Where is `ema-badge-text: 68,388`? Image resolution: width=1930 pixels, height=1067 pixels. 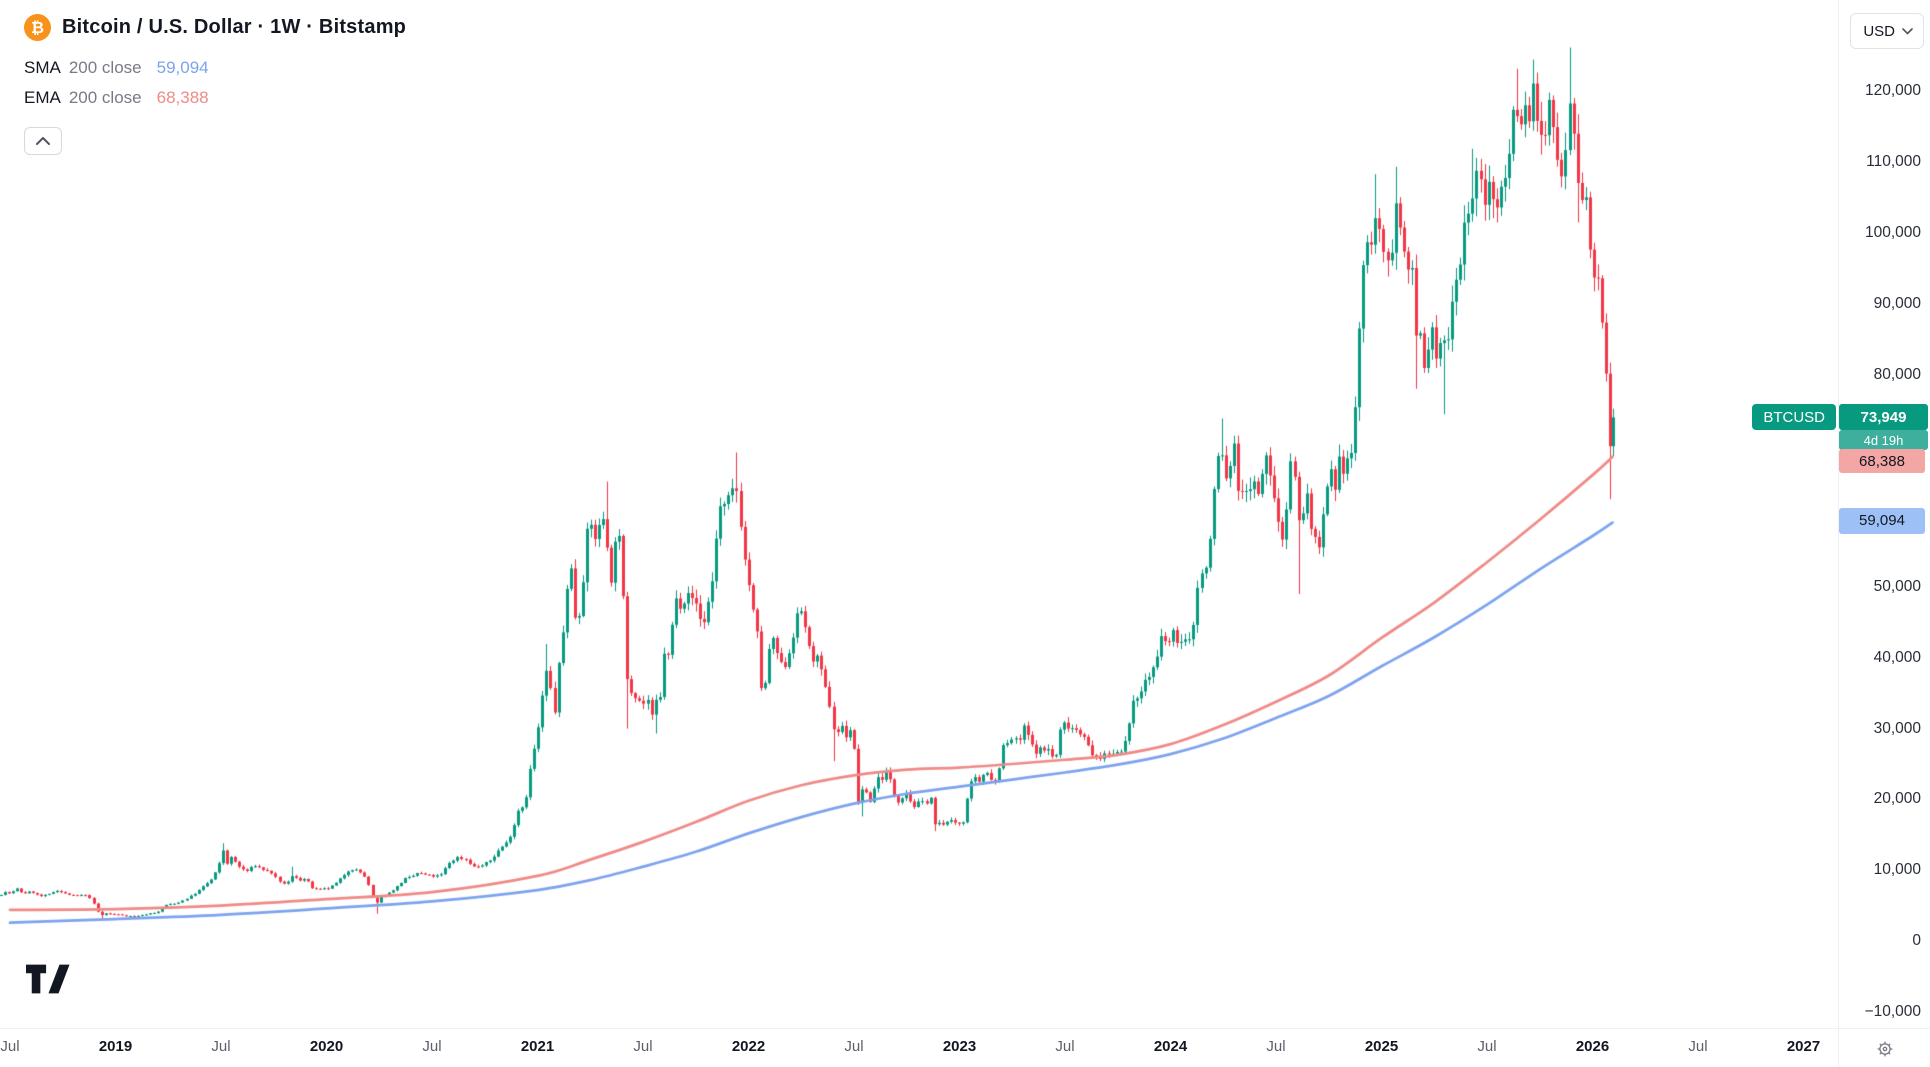 ema-badge-text: 68,388 is located at coordinates (1882, 461).